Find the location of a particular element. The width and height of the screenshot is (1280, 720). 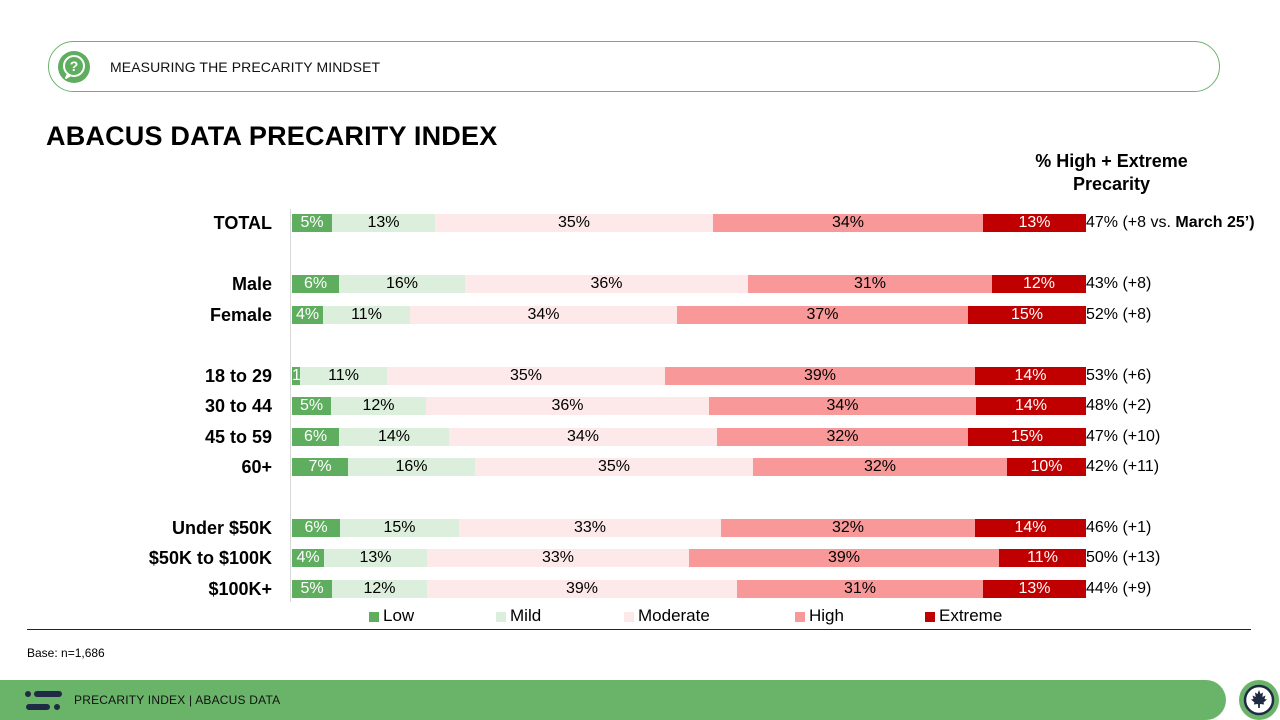

legend-label: Mild is located at coordinates (526, 615).